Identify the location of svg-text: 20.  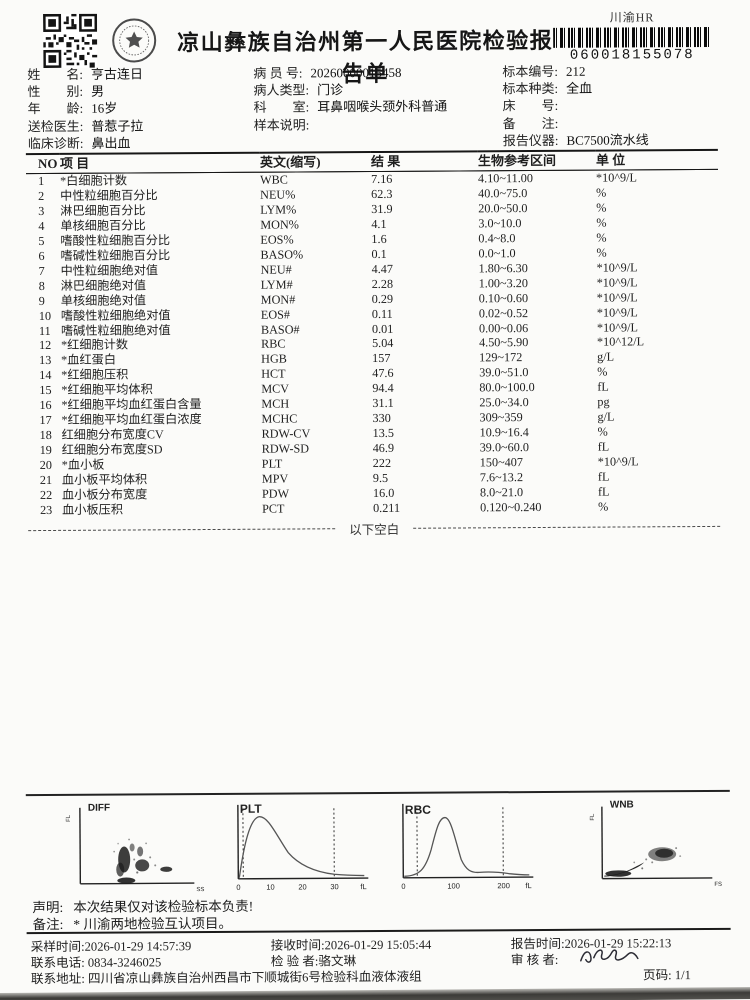
(302, 886).